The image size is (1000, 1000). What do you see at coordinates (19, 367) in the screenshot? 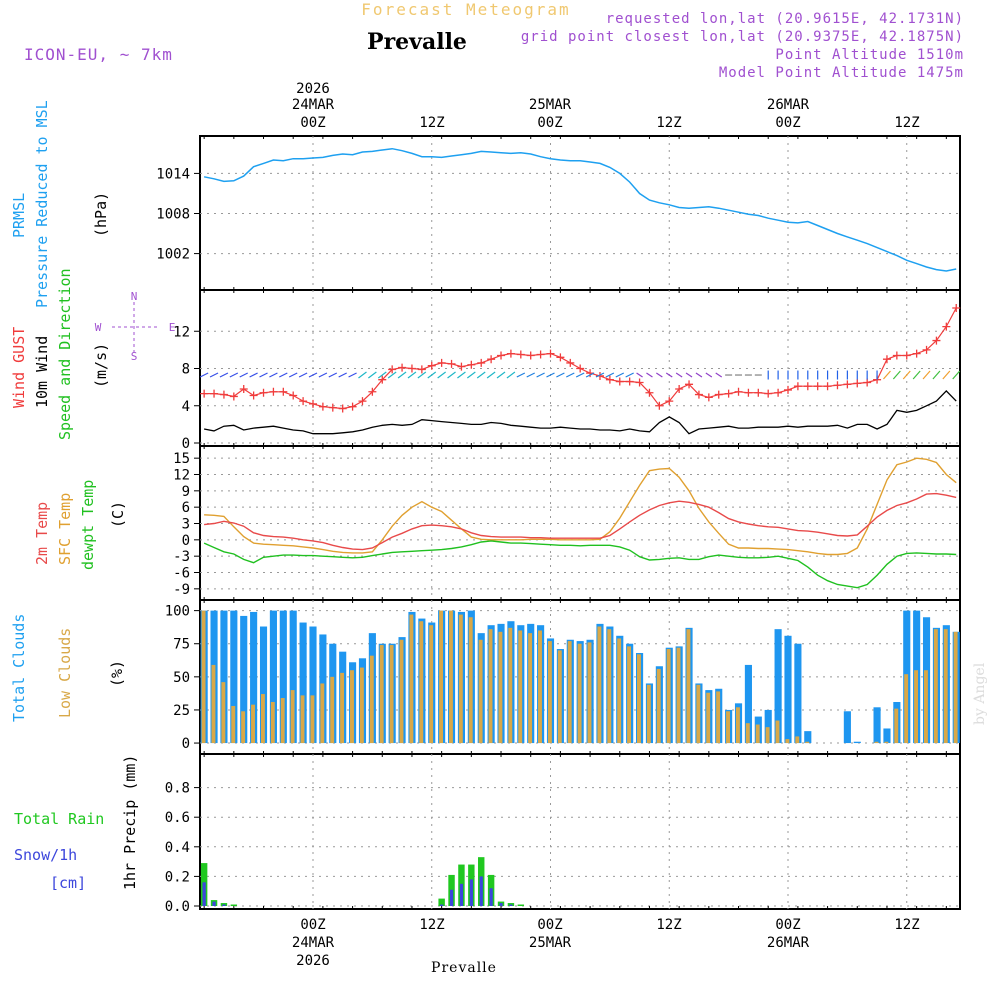
I see `gust-label: Wind GUST` at bounding box center [19, 367].